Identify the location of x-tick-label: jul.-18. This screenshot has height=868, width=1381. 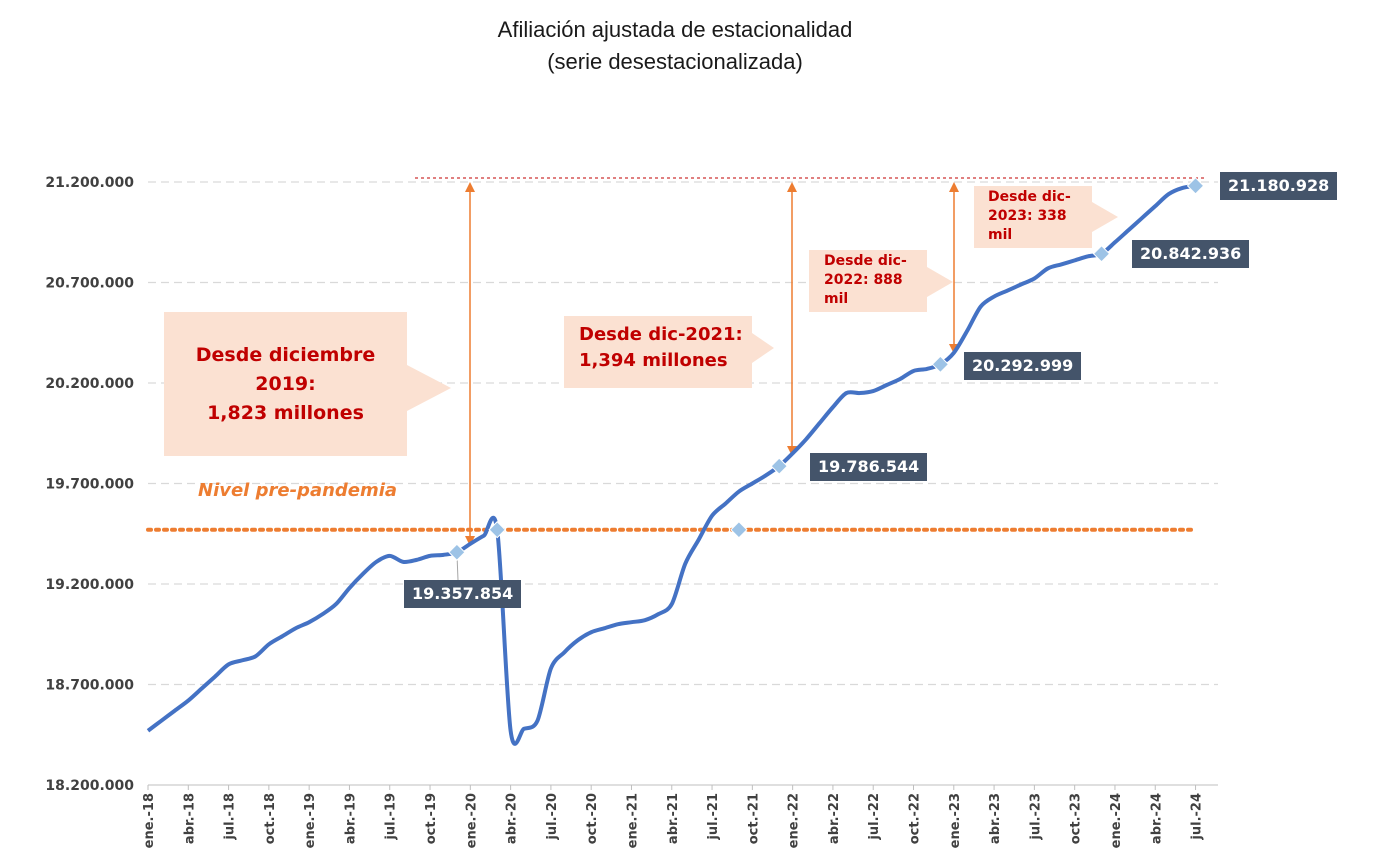
(230, 817).